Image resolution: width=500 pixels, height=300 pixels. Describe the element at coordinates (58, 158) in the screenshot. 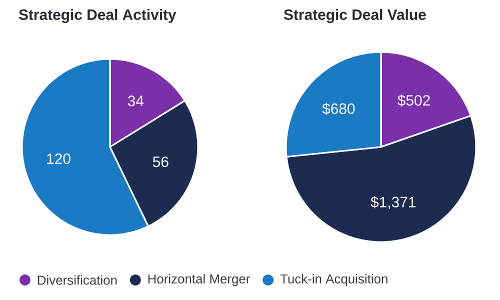

I see `data-label: 120` at that location.